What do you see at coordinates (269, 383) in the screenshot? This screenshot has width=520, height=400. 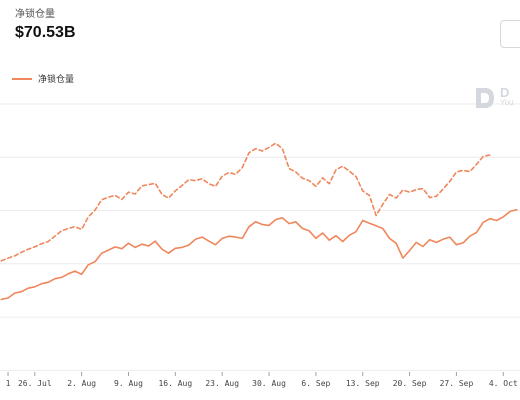 I see `x-tick-label: 30. Aug` at bounding box center [269, 383].